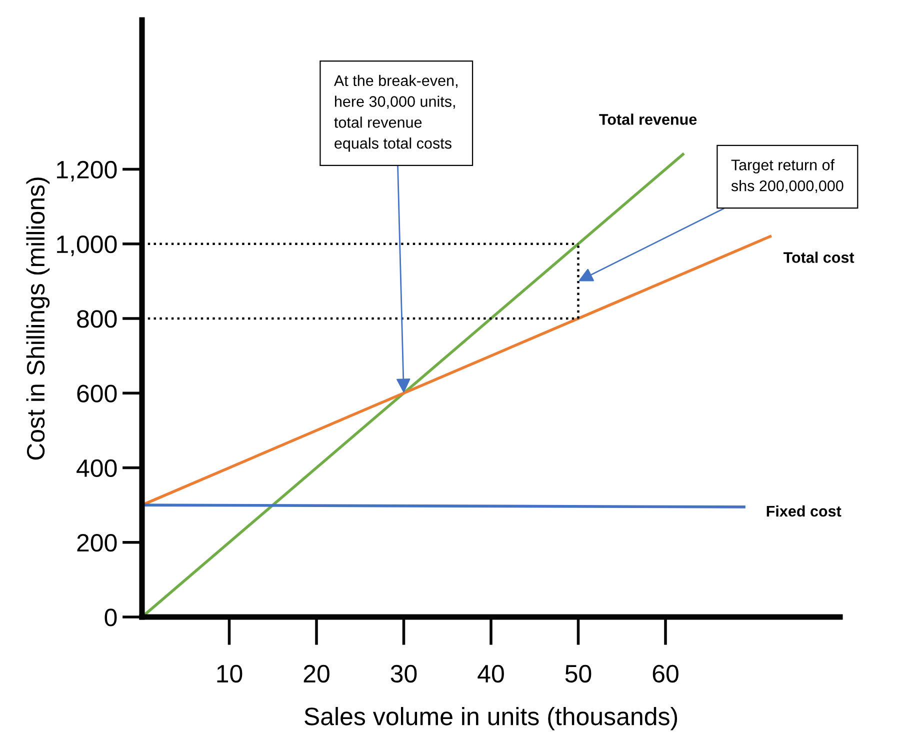 Image resolution: width=911 pixels, height=755 pixels. Describe the element at coordinates (578, 673) in the screenshot. I see `x-tick-label: 50` at that location.